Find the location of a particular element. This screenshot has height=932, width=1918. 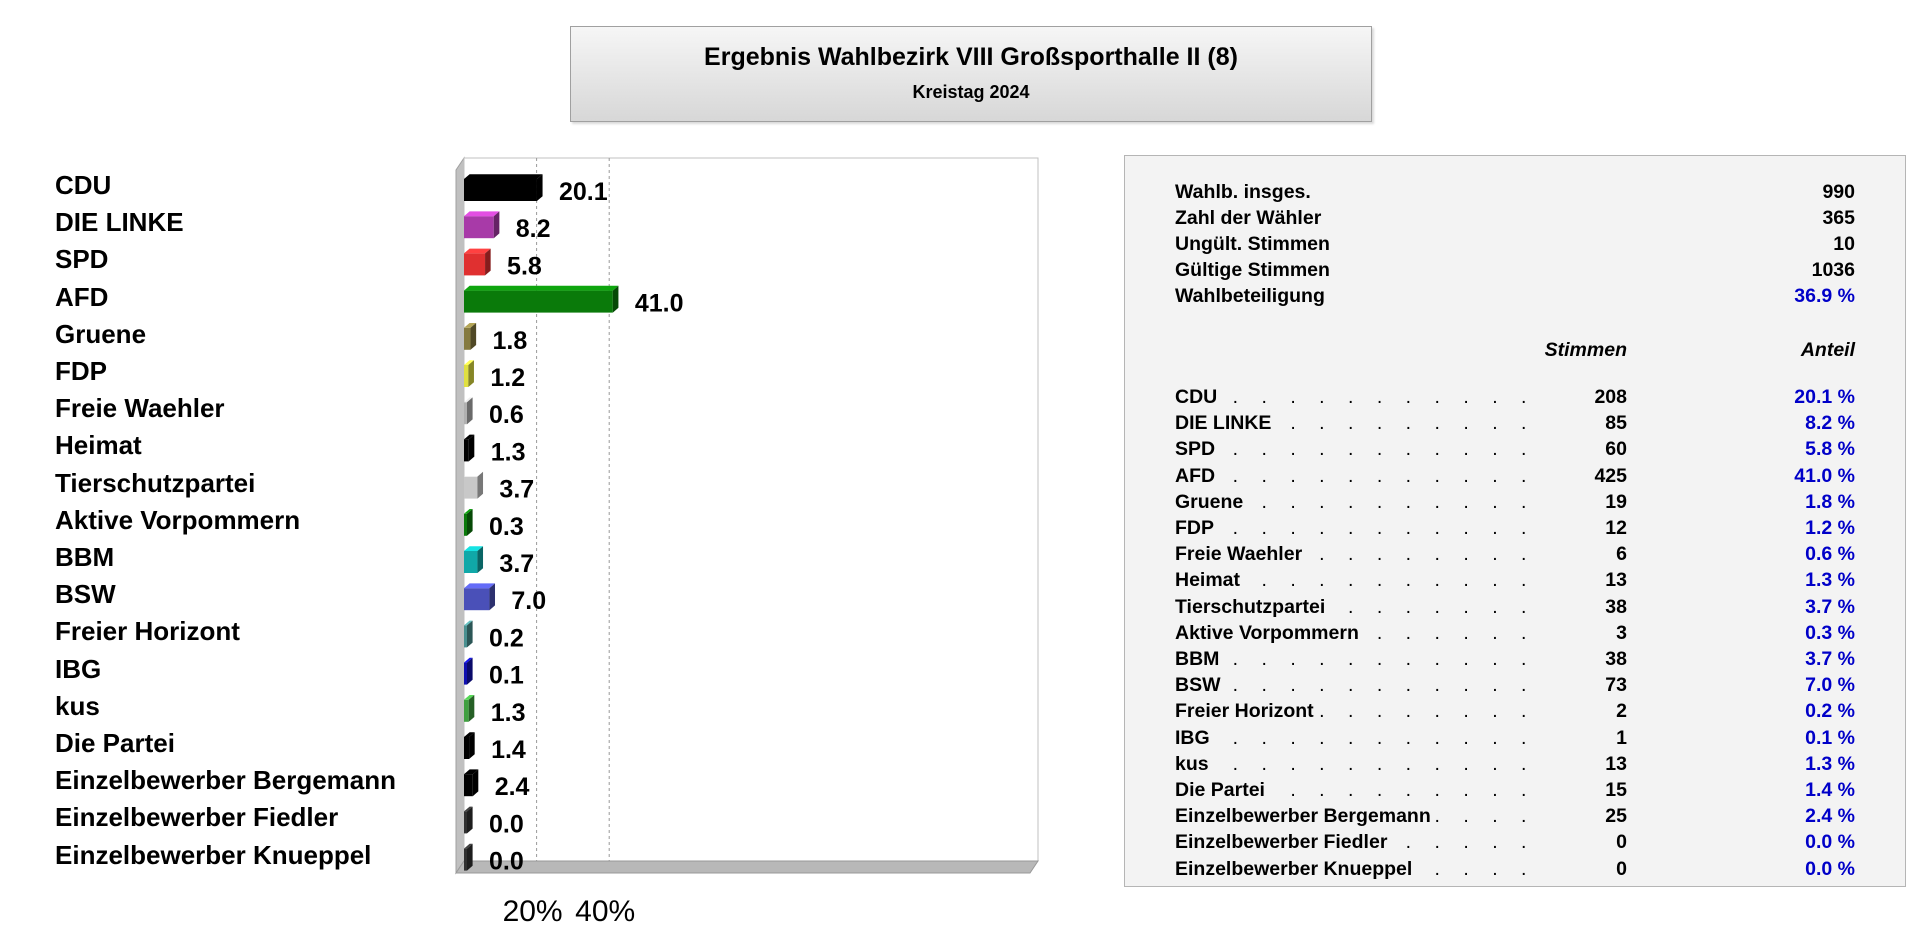

stat-value: 365 is located at coordinates (1838, 218).